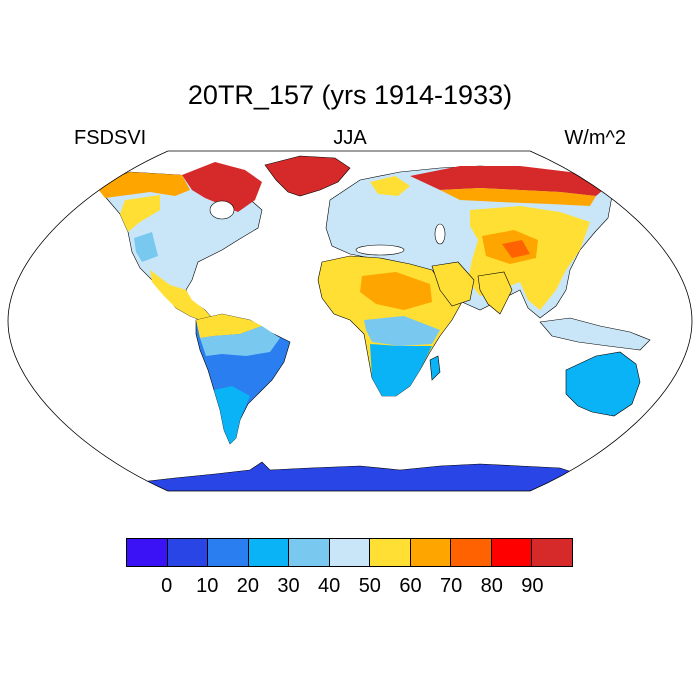  Describe the element at coordinates (510, 181) in the screenshot. I see `siberia-hot` at that location.